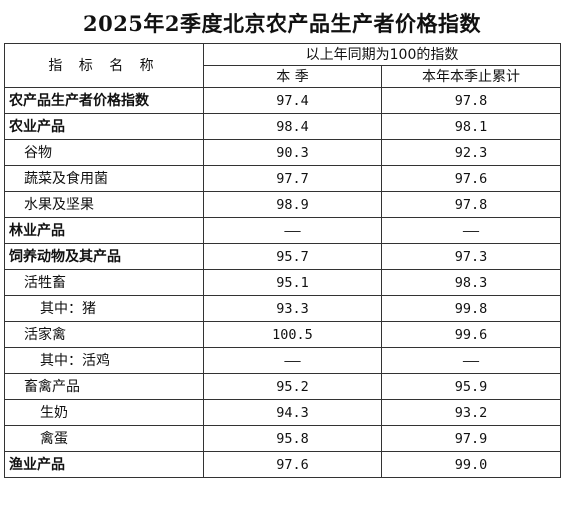 Image resolution: width=564 pixels, height=510 pixels. What do you see at coordinates (471, 126) in the screenshot?
I see `cumulative-value: 98.1` at bounding box center [471, 126].